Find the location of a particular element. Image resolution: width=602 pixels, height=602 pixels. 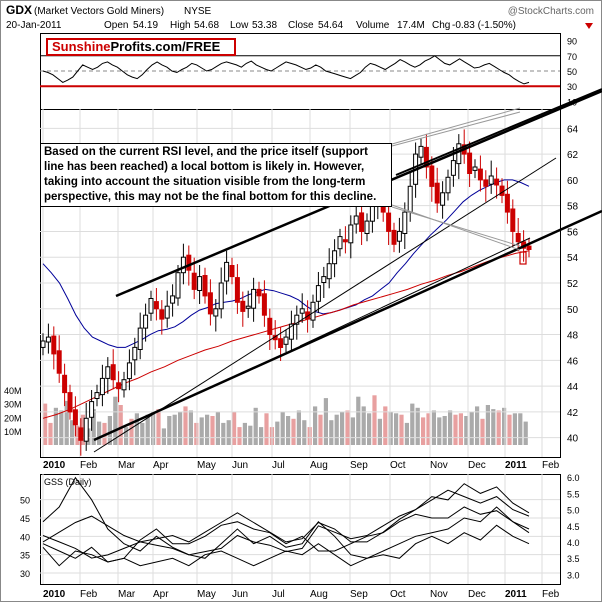

brand-logo: SunshineProfits.com/FREE is located at coordinates (141, 47).